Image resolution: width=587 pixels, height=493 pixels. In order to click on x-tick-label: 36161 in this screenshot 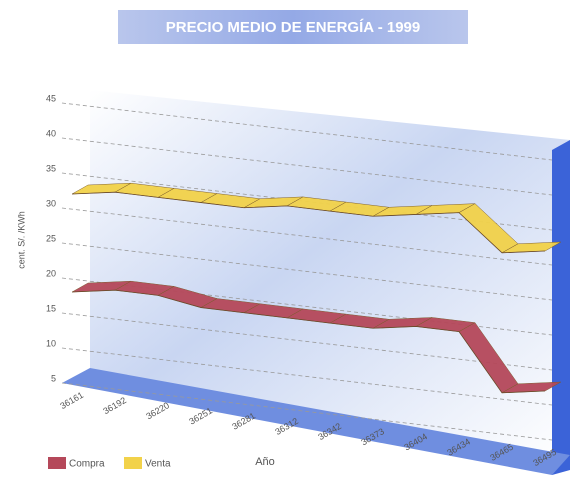, I will do `click(71, 400)`.